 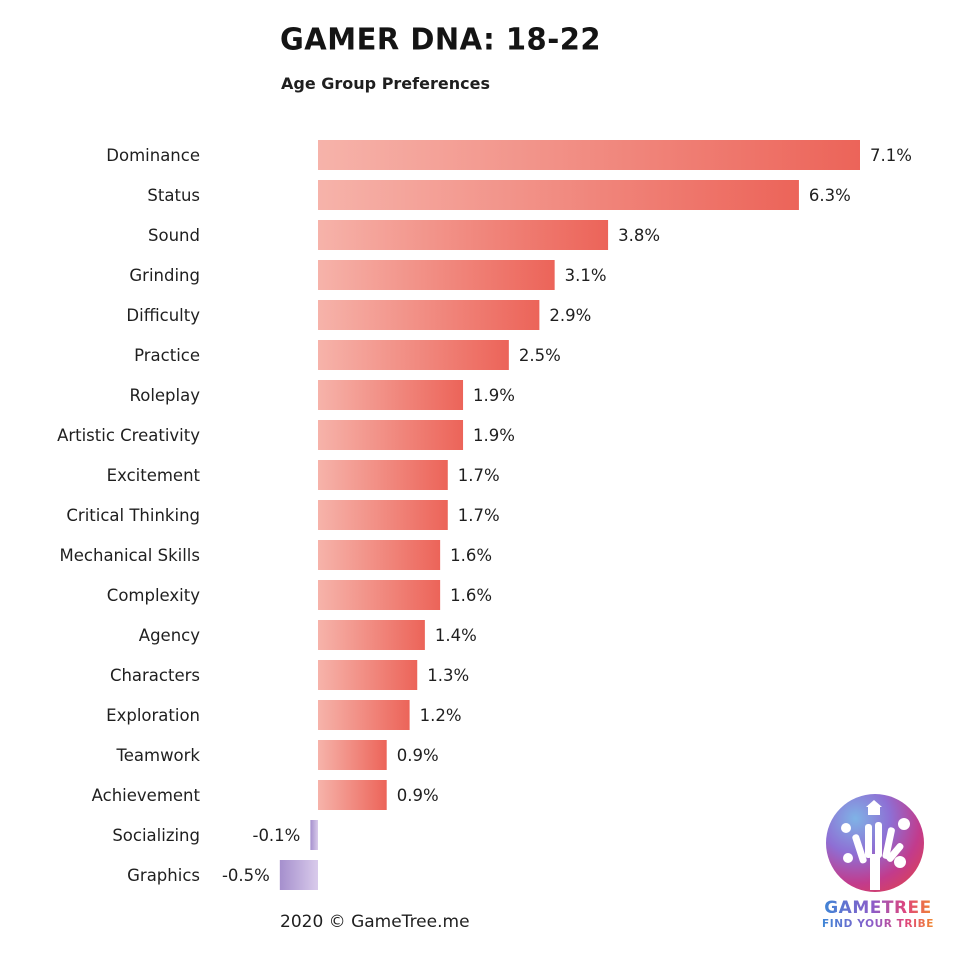 What do you see at coordinates (391, 395) in the screenshot?
I see `bar-roleplay` at bounding box center [391, 395].